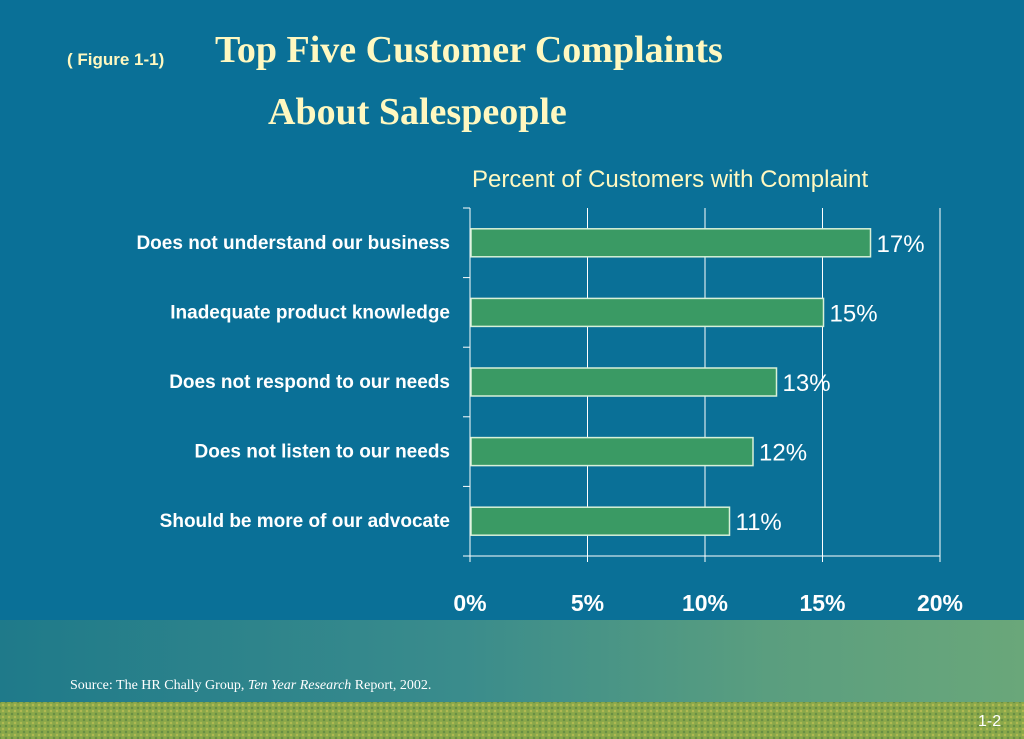 The image size is (1024, 739). I want to click on category-label-1: Inadequate product knowledge, so click(310, 312).